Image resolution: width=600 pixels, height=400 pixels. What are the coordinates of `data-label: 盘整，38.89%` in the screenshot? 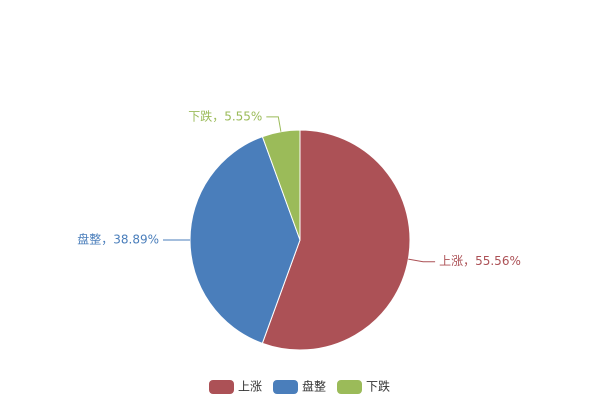 It's located at (118, 238).